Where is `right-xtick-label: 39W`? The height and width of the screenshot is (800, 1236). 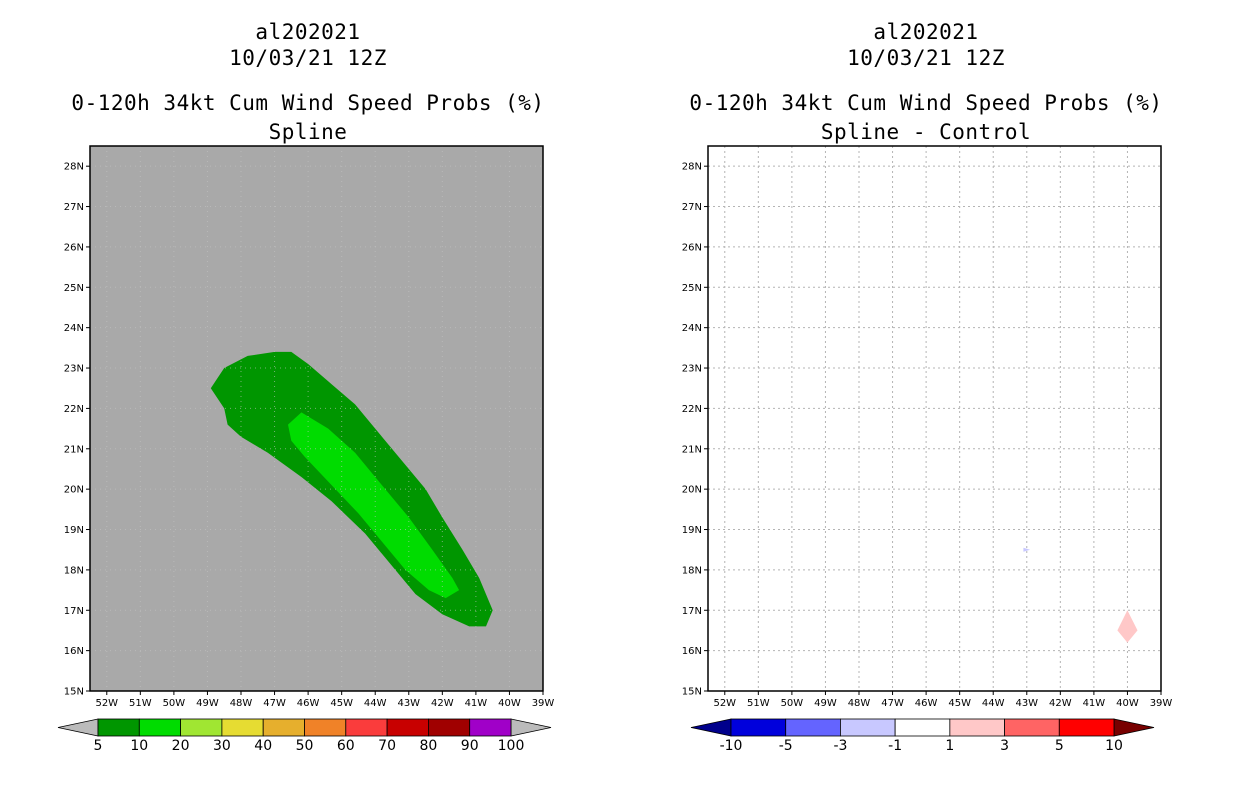 right-xtick-label: 39W is located at coordinates (1161, 703).